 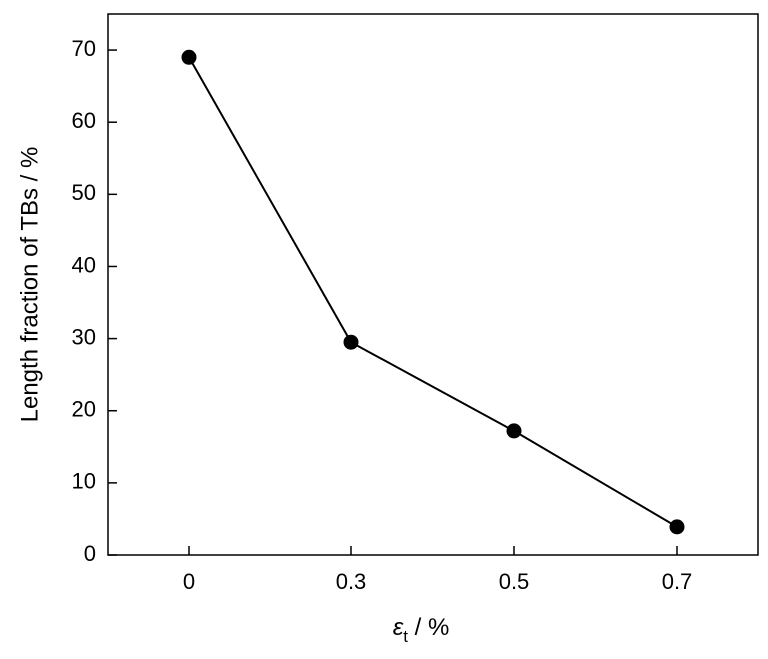 What do you see at coordinates (405, 636) in the screenshot?
I see `x-axis-subscript: t` at bounding box center [405, 636].